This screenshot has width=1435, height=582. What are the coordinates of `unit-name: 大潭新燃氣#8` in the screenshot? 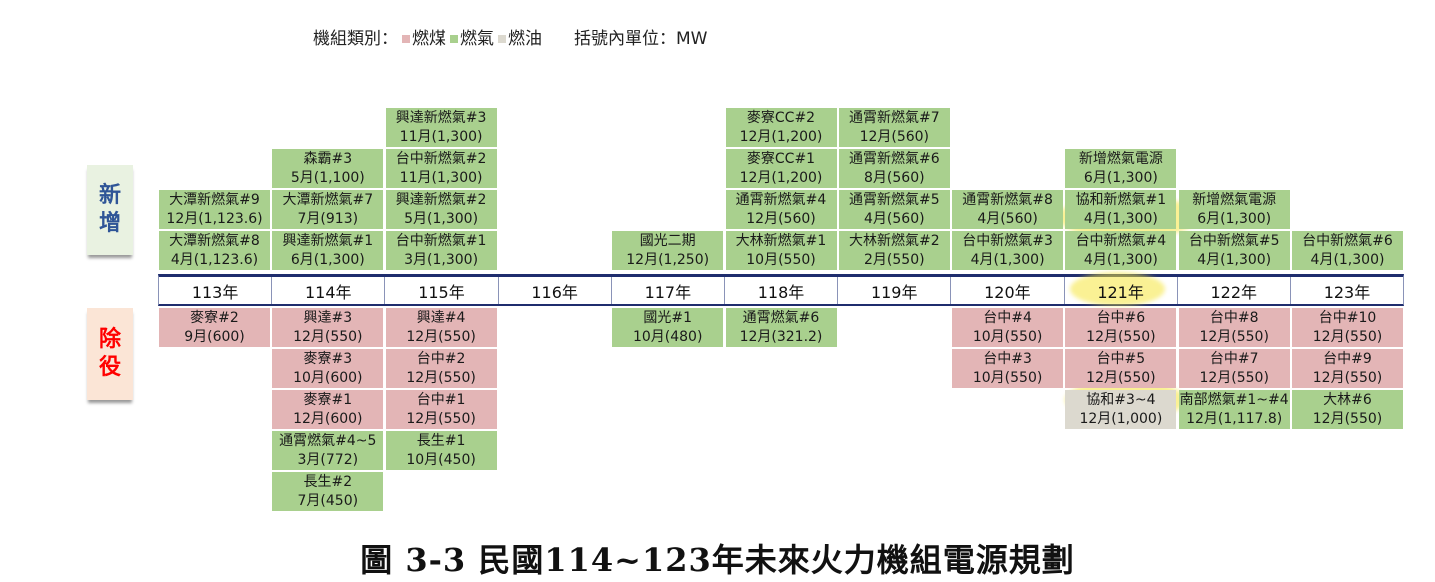 It's located at (214, 240).